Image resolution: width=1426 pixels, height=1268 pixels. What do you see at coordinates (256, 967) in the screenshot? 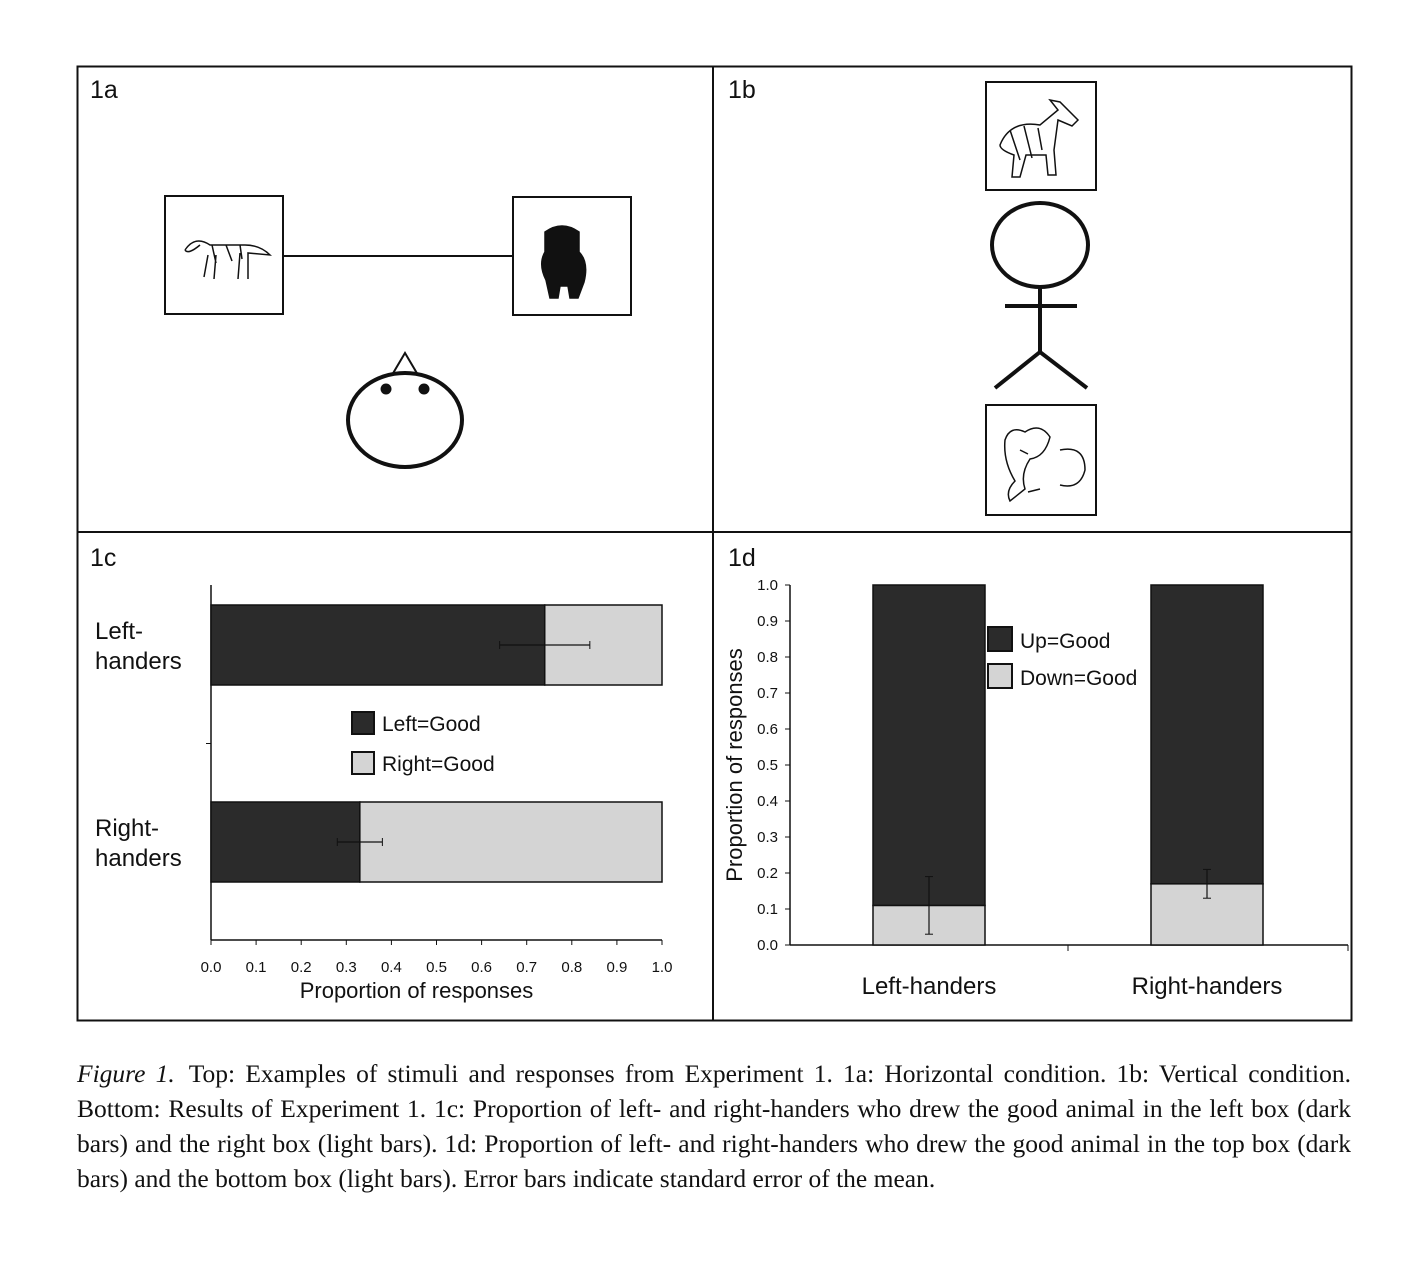
I see `x-tick-label: 0.1` at bounding box center [256, 967].